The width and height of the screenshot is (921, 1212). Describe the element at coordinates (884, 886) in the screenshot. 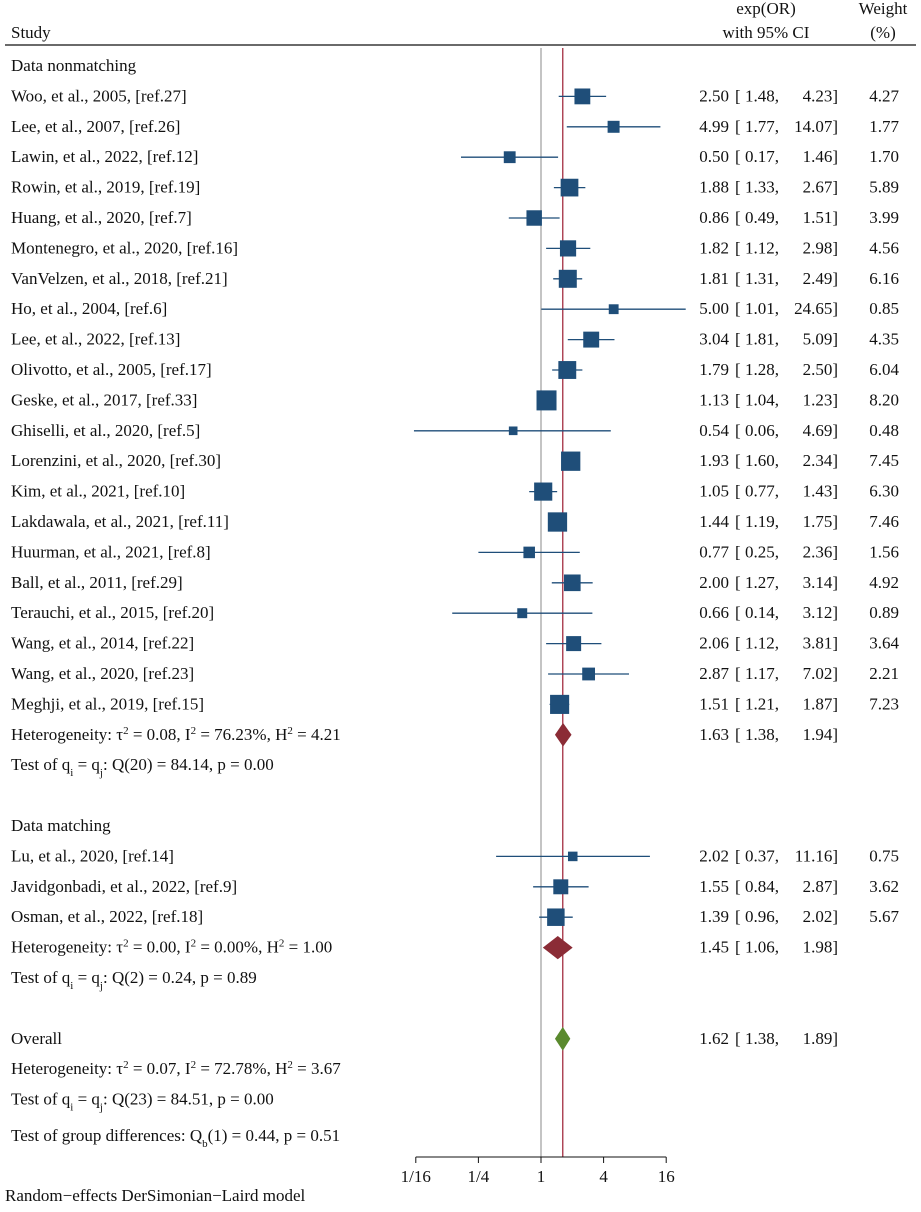

I see `study-weight: 3.62` at that location.